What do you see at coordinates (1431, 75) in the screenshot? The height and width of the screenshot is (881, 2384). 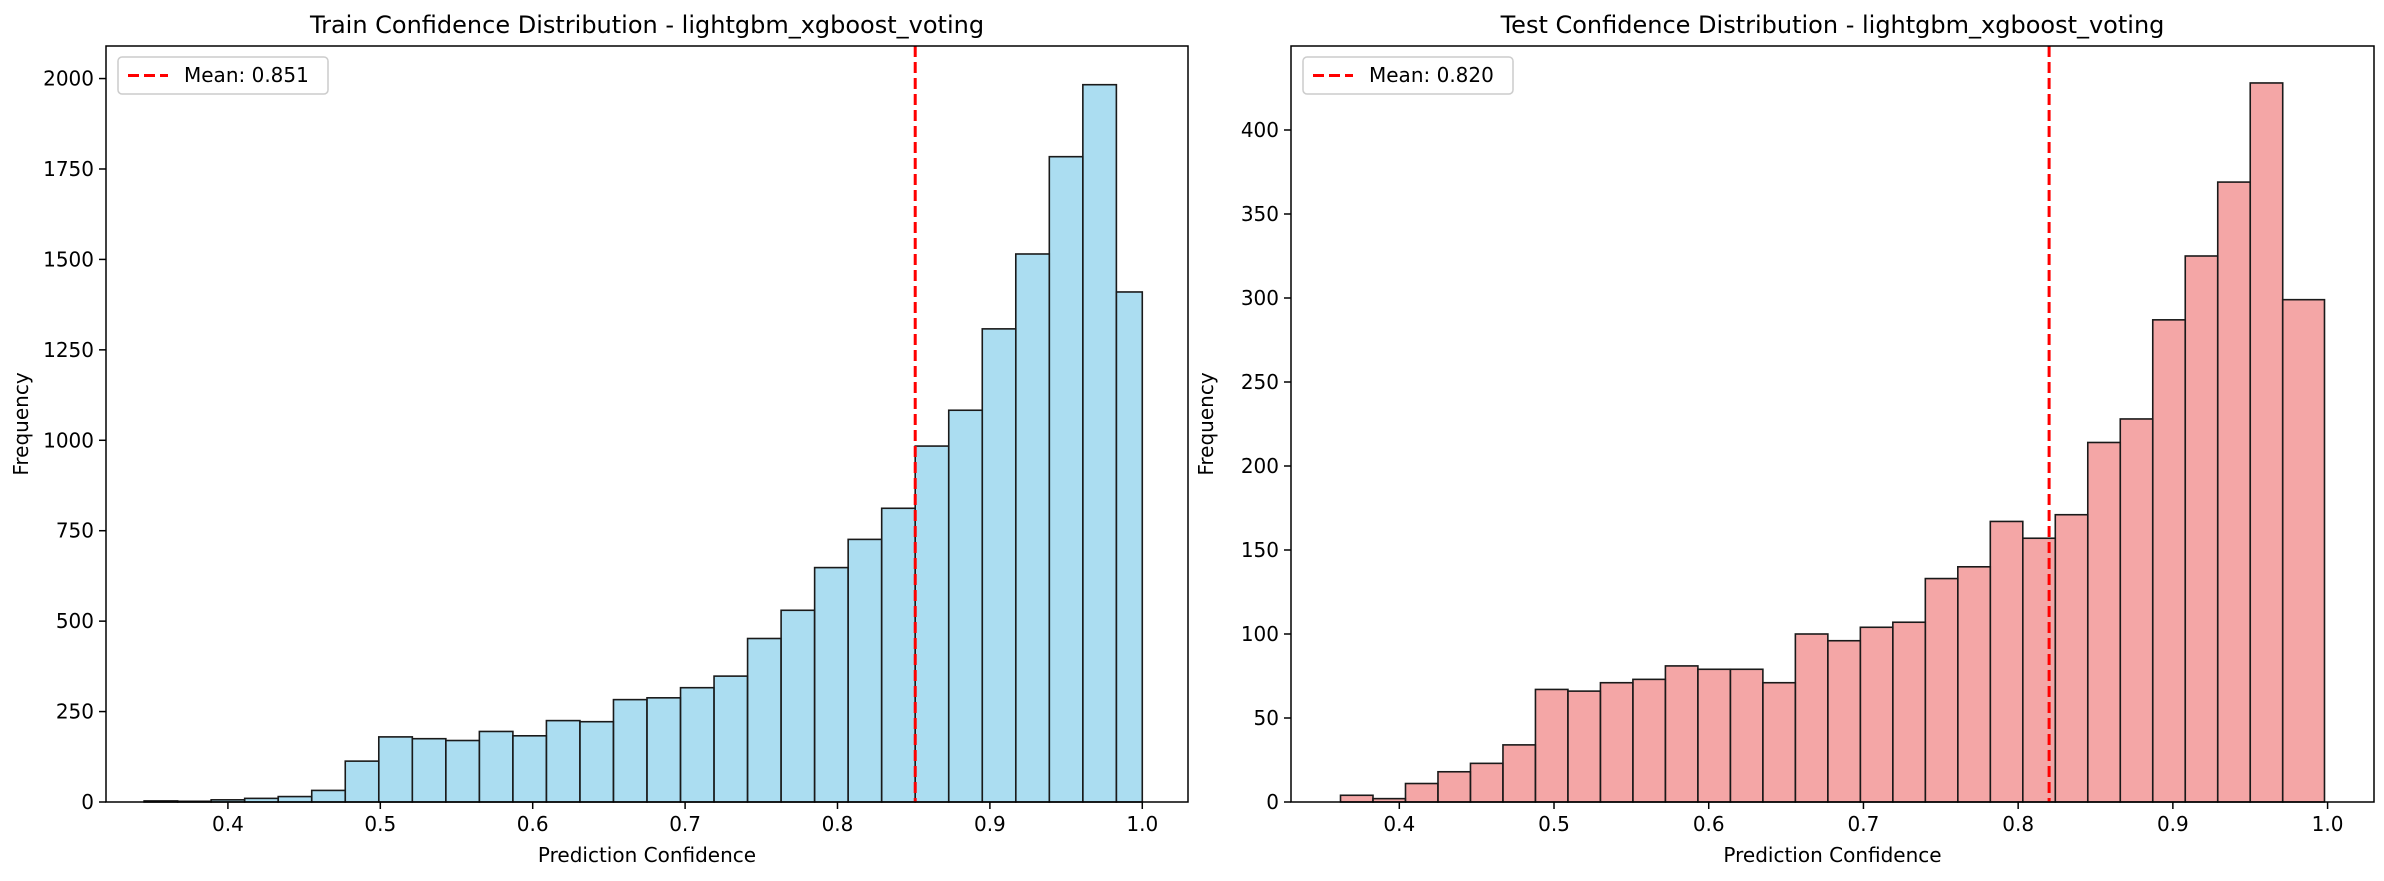 I see `legend-label: Mean: 0.820` at bounding box center [1431, 75].